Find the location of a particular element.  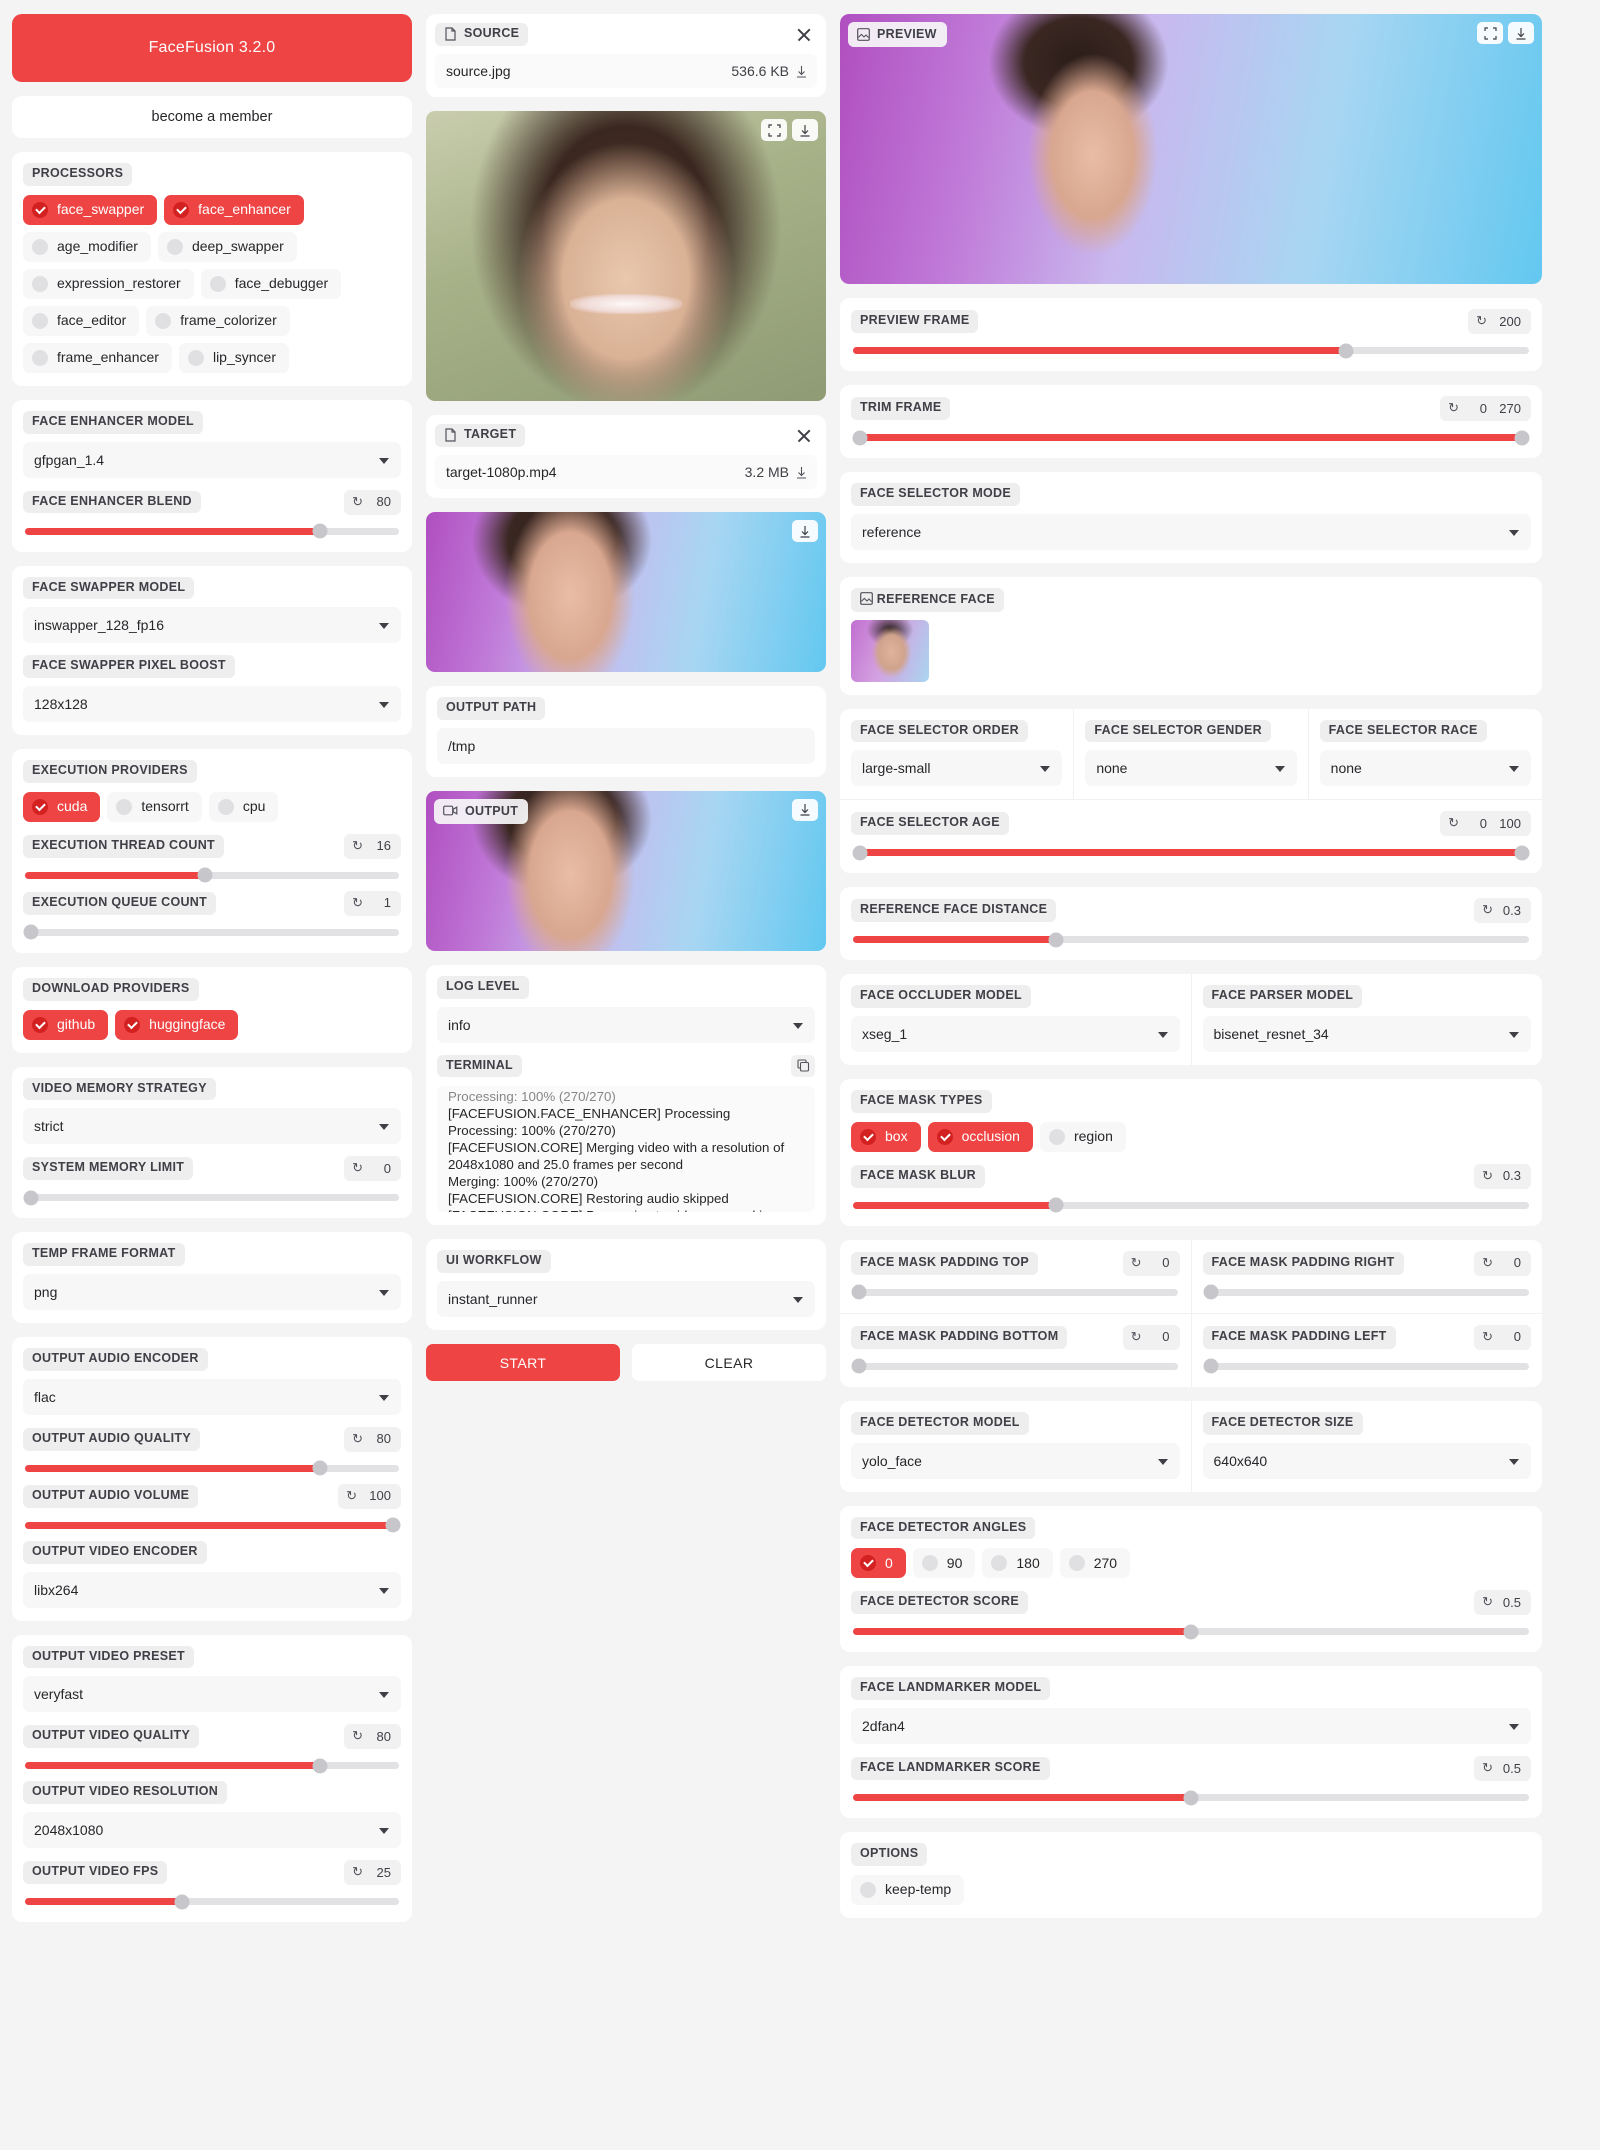

download-provider-github: github is located at coordinates (66, 1024).